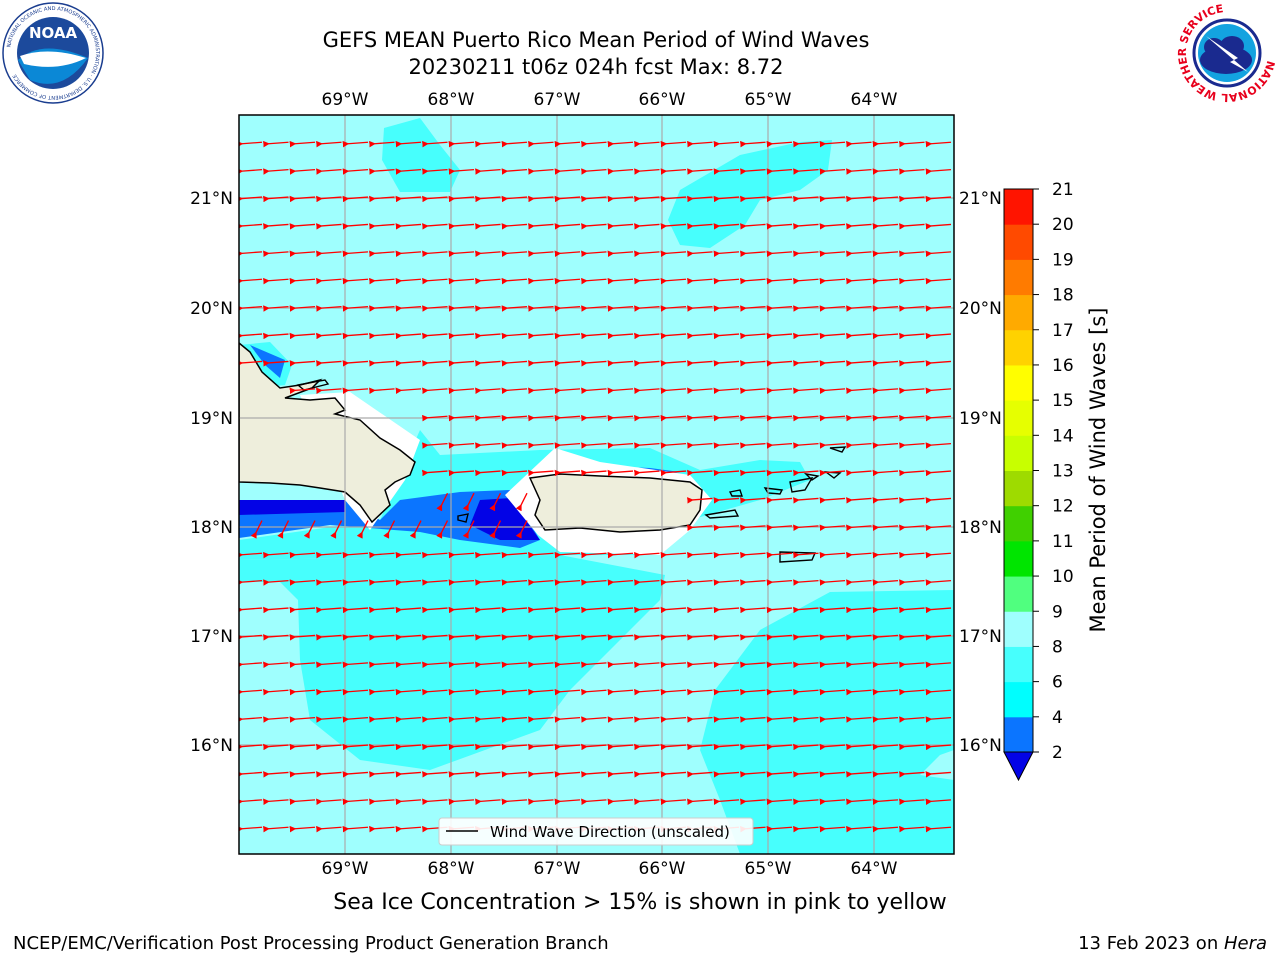 This screenshot has height=960, width=1280. What do you see at coordinates (571, 471) in the screenshot?
I see `land-small-islands` at bounding box center [571, 471].